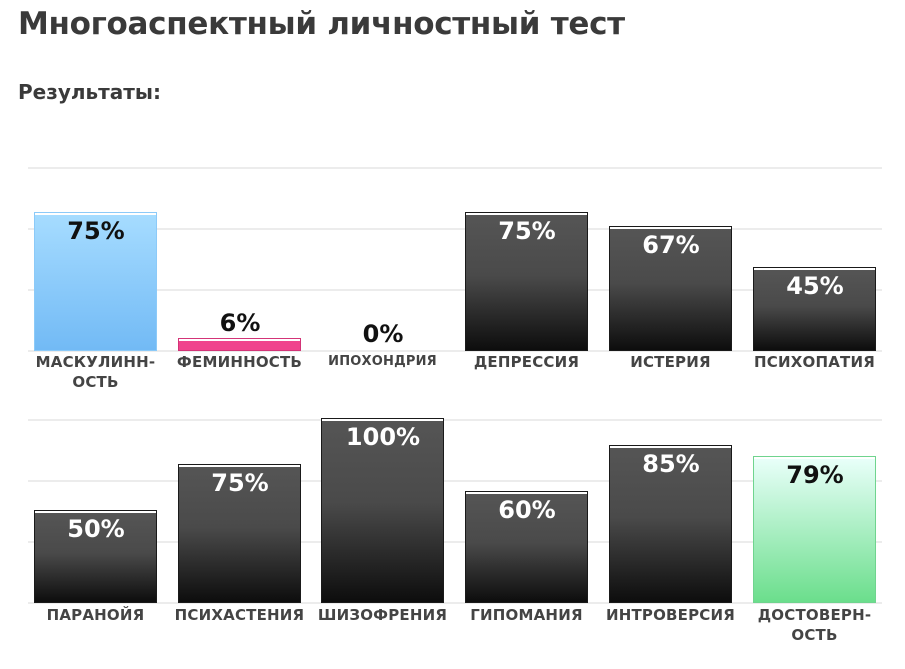 This screenshot has height=669, width=905. I want to click on category-label: ИСТЕРИЯ, so click(670, 362).